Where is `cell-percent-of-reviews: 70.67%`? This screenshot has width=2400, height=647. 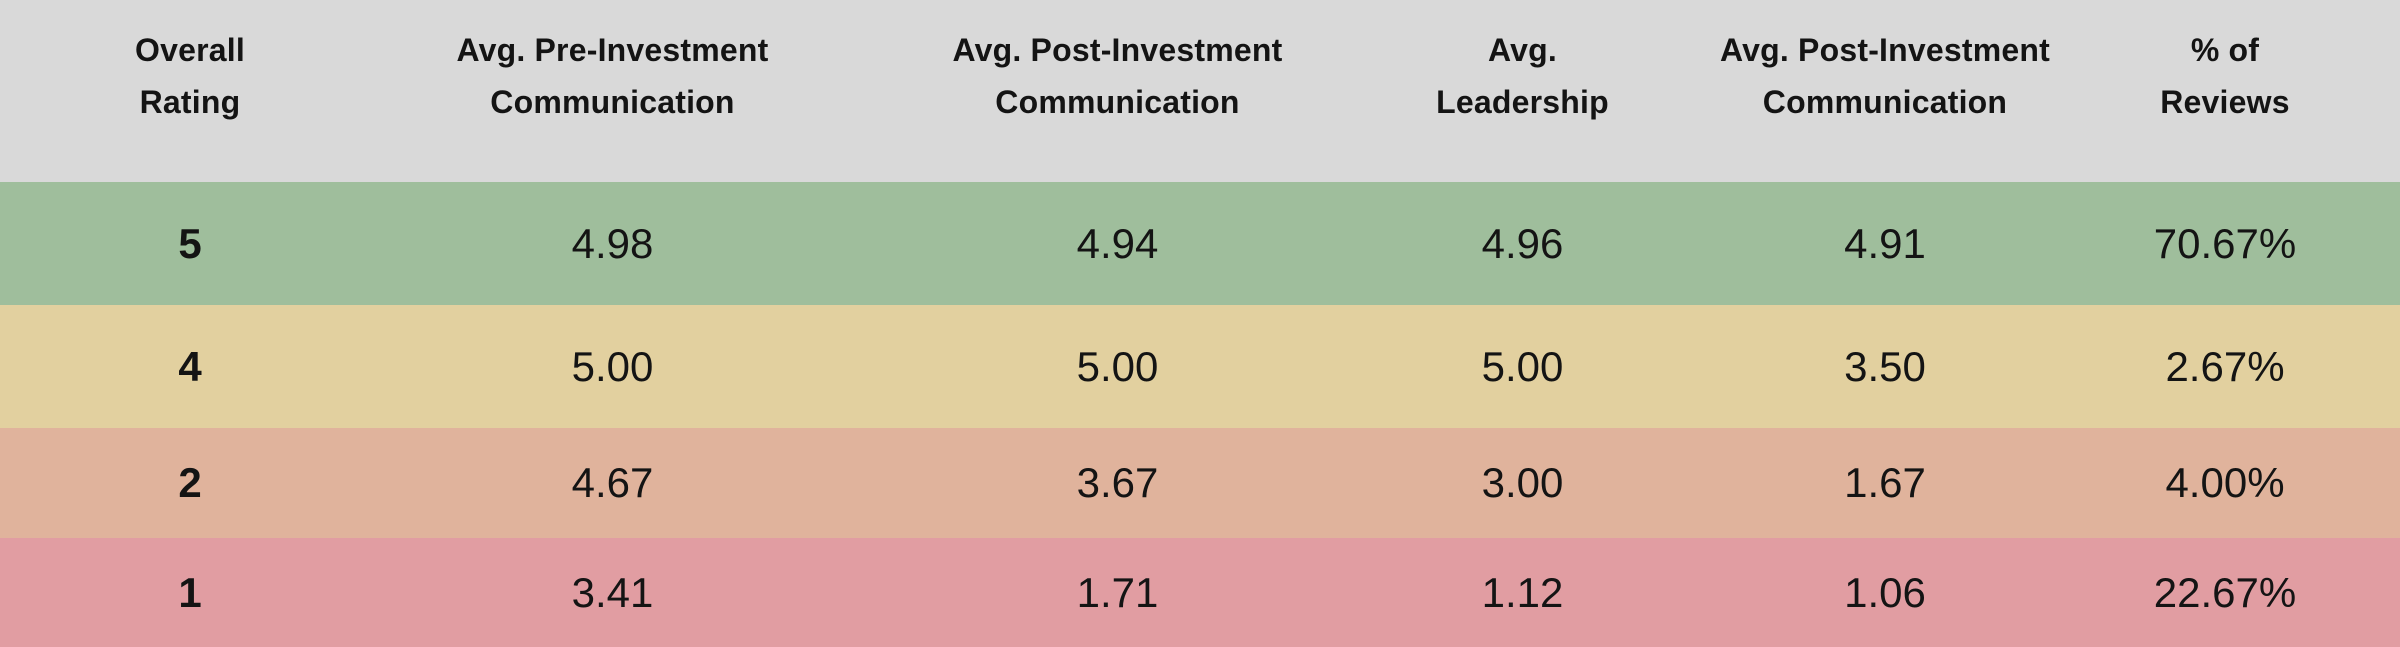
cell-percent-of-reviews: 70.67% is located at coordinates (2225, 243).